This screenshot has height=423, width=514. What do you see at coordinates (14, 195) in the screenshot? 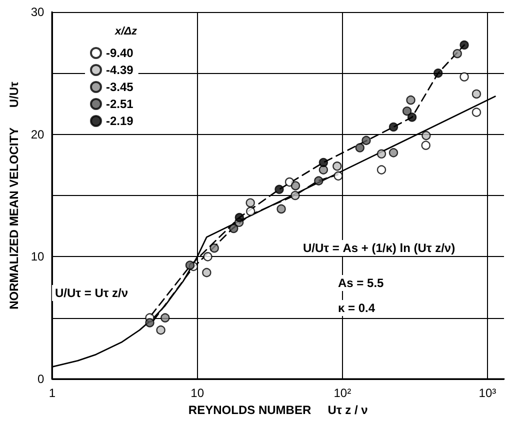
I see `y-axis-title: NORMALIZED MEAN VELOCITY U/Uτ` at bounding box center [14, 195].